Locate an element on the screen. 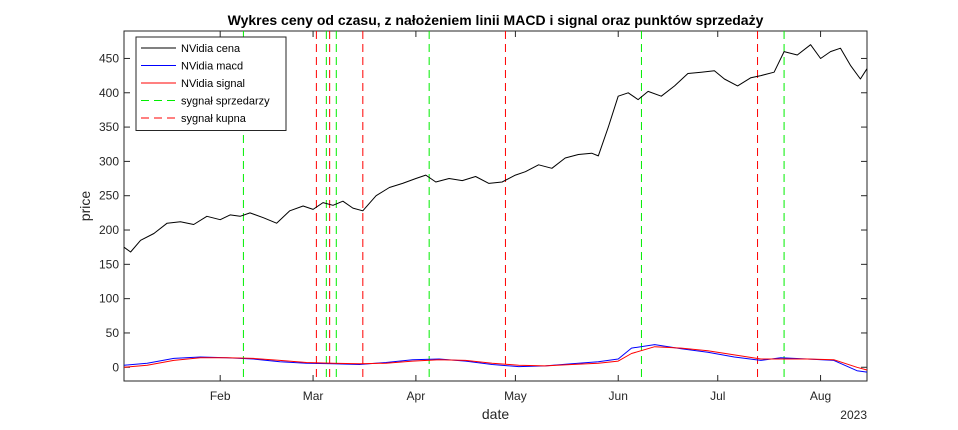  x-tick-label: Apr is located at coordinates (416, 396).